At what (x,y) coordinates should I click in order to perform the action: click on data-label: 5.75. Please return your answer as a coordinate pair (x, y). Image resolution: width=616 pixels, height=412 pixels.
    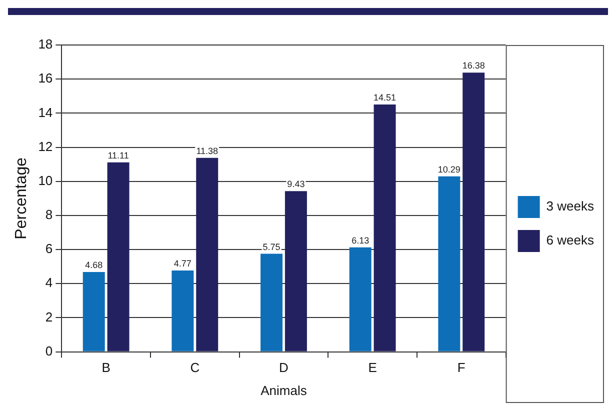
    Looking at the image, I should click on (271, 247).